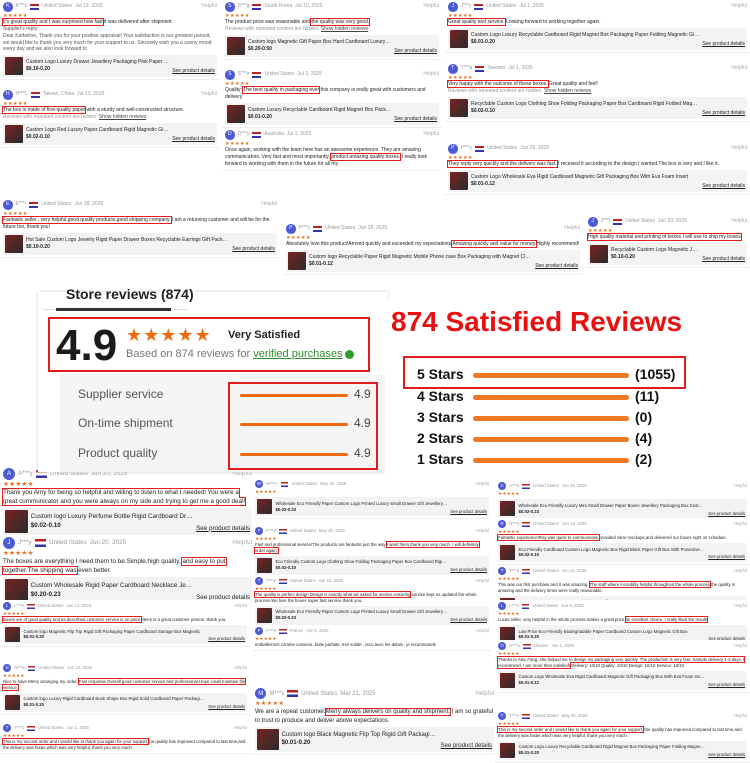 Image resolution: width=750 pixels, height=763 pixels. I want to click on review-meta: J J***y United States Jul 1, 2025 Helpful, so click(597, 7).